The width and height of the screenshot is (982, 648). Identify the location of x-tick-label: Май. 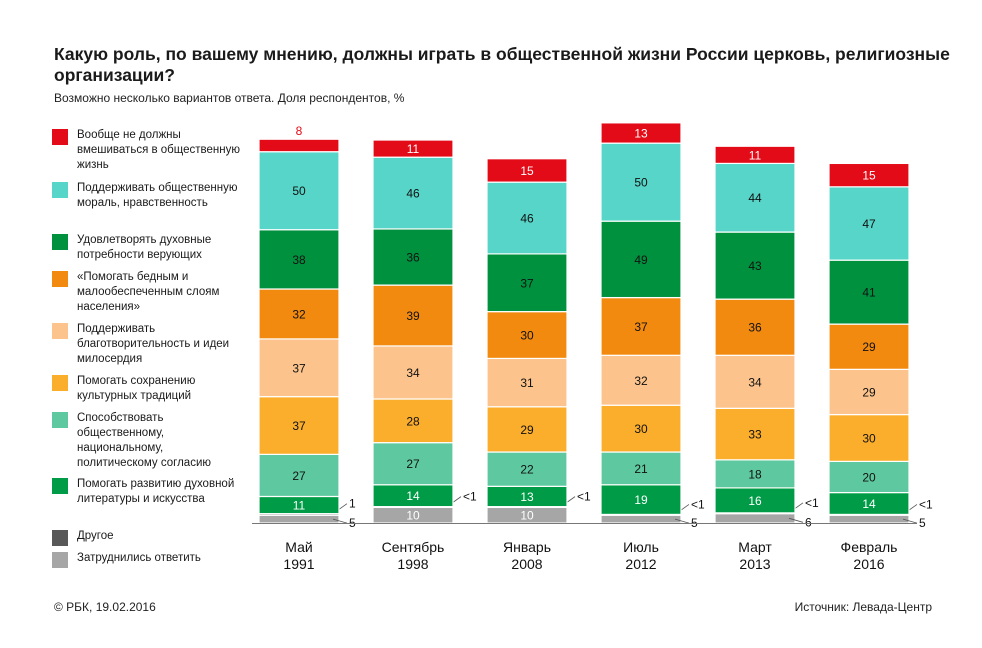
(298, 547).